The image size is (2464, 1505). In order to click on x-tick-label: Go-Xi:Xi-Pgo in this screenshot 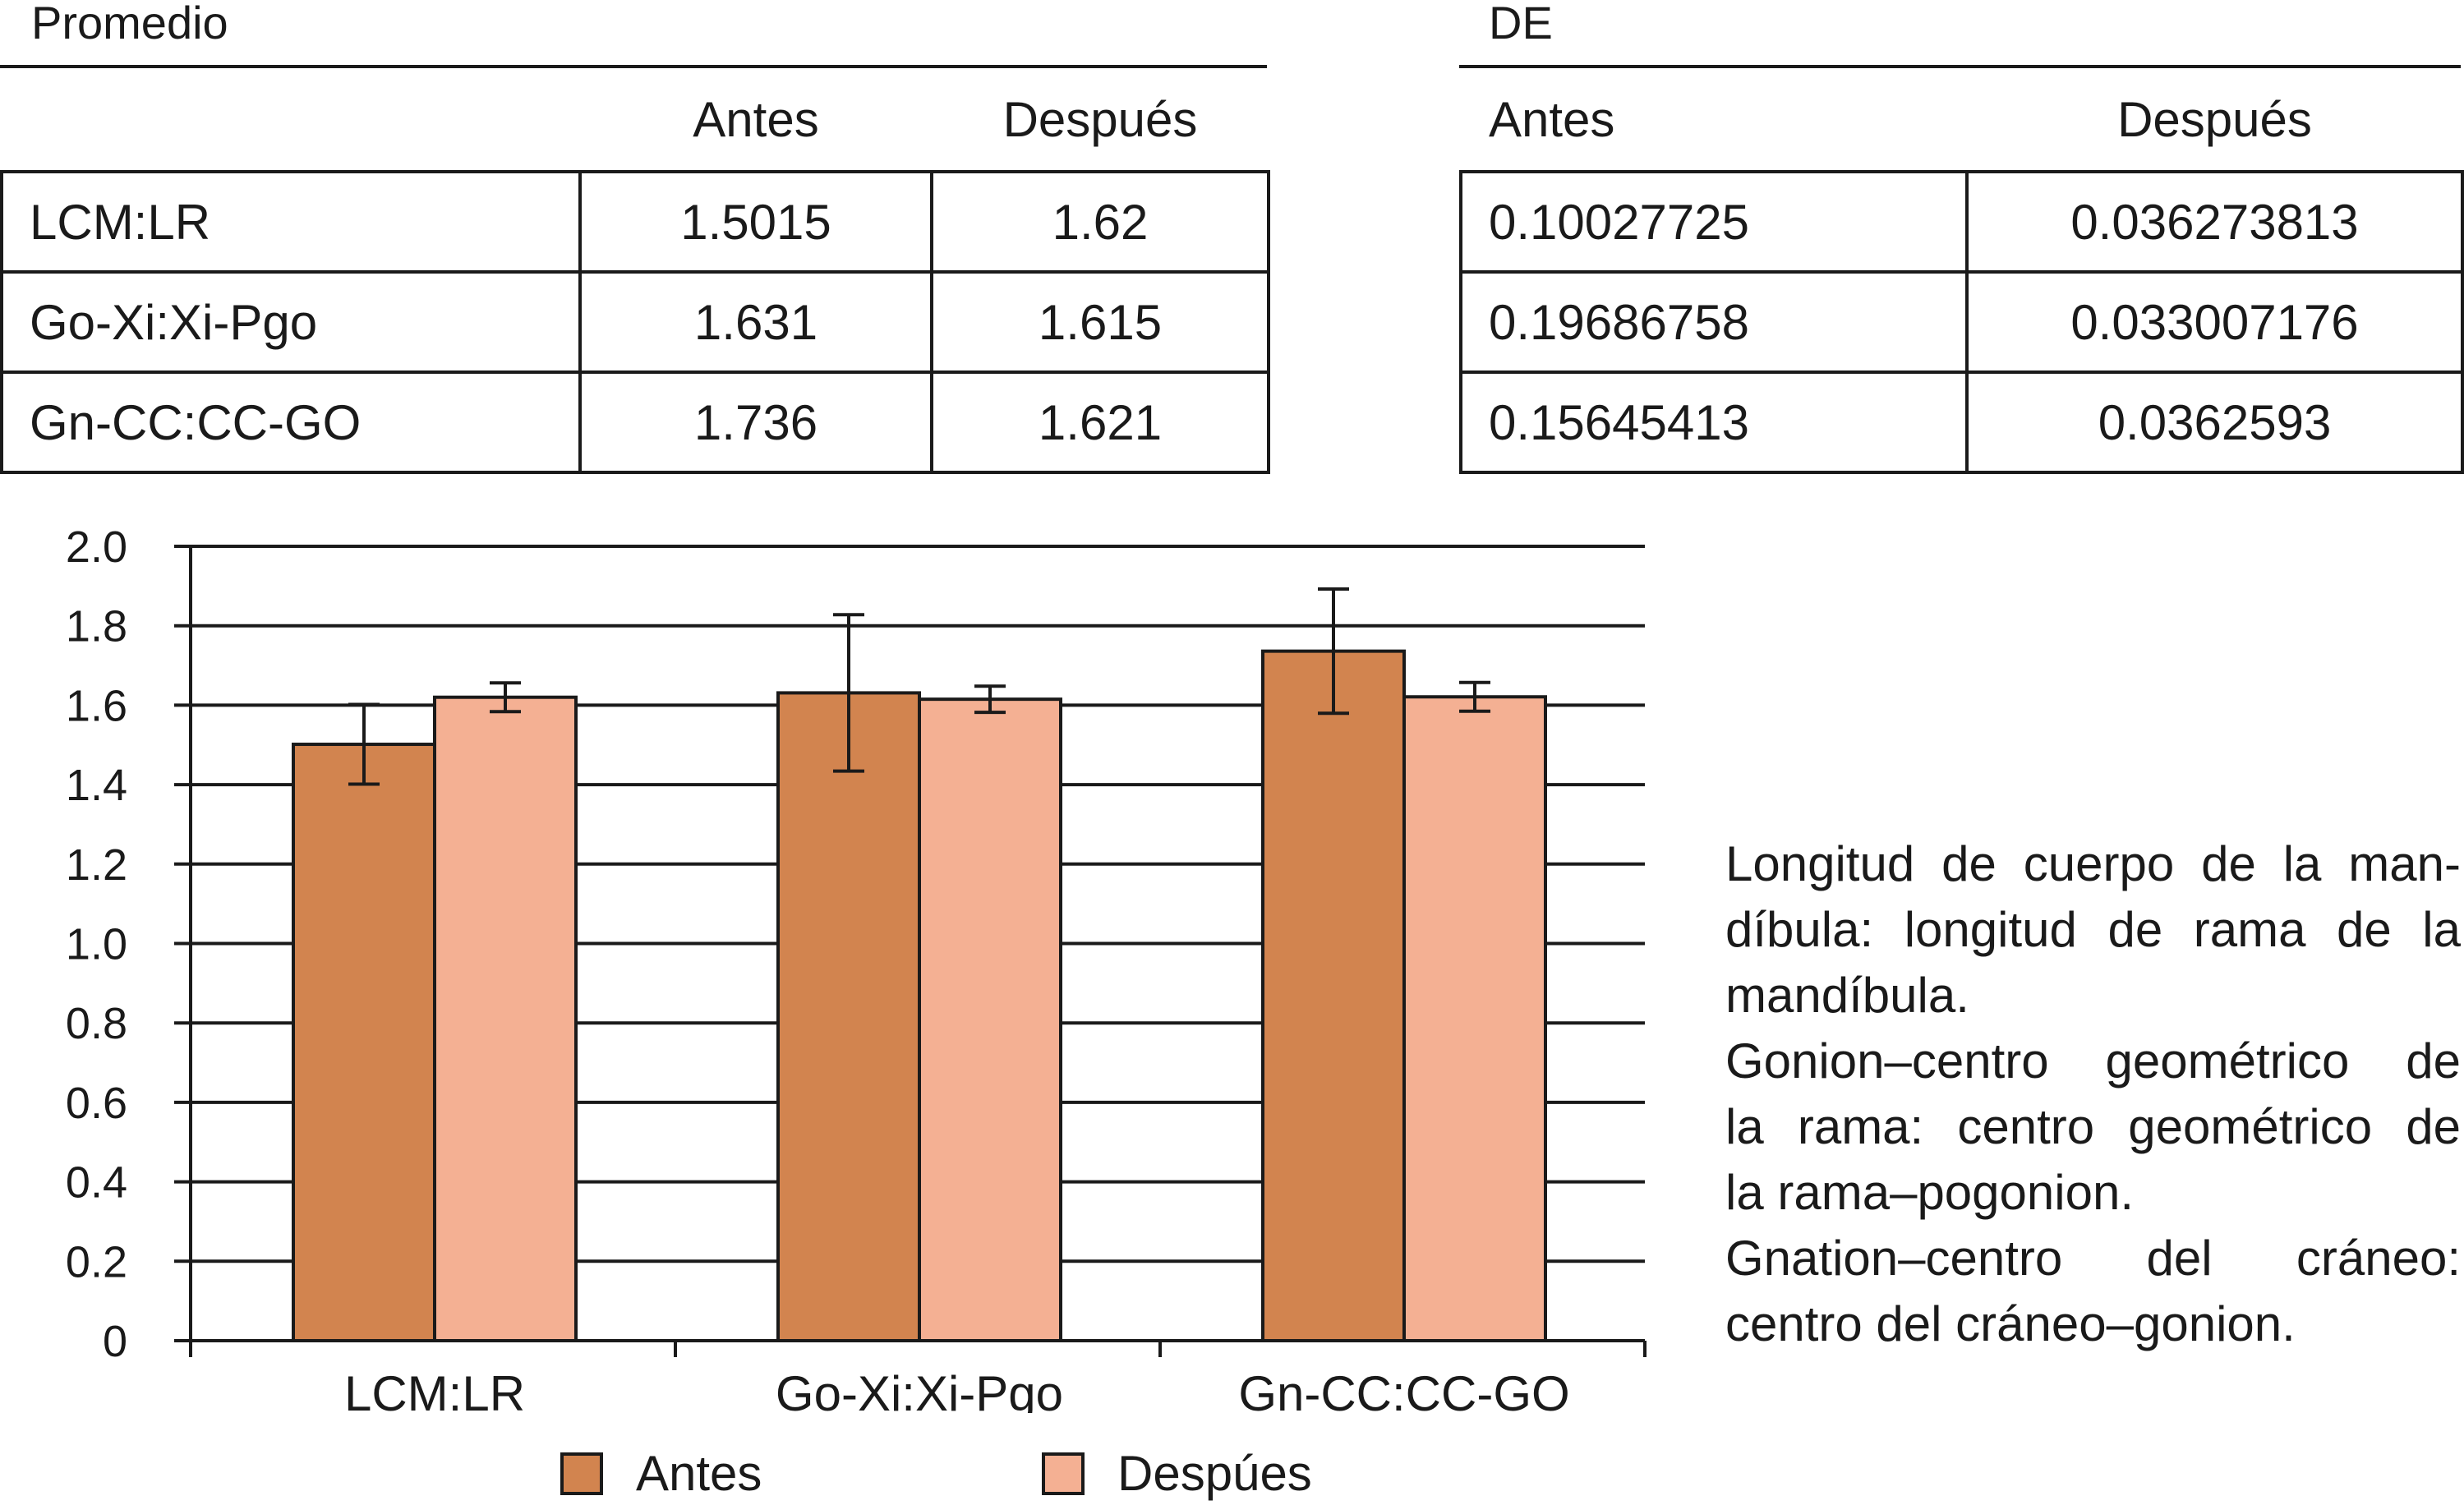, I will do `click(920, 1389)`.